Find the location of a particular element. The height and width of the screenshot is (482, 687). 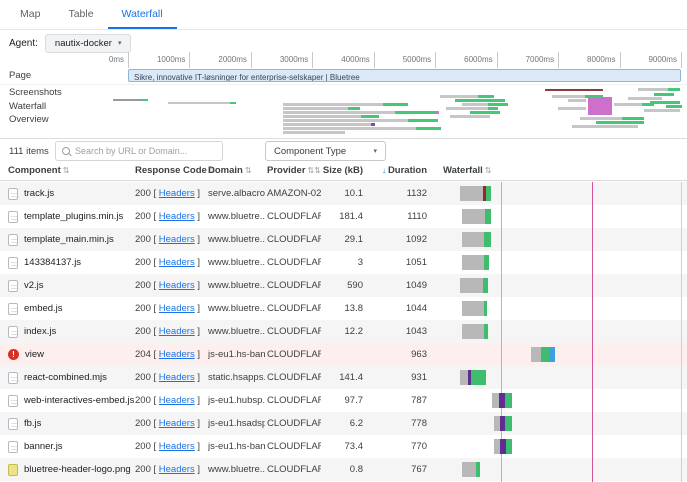

sort-desc-icon: ↓ is located at coordinates (383, 170).